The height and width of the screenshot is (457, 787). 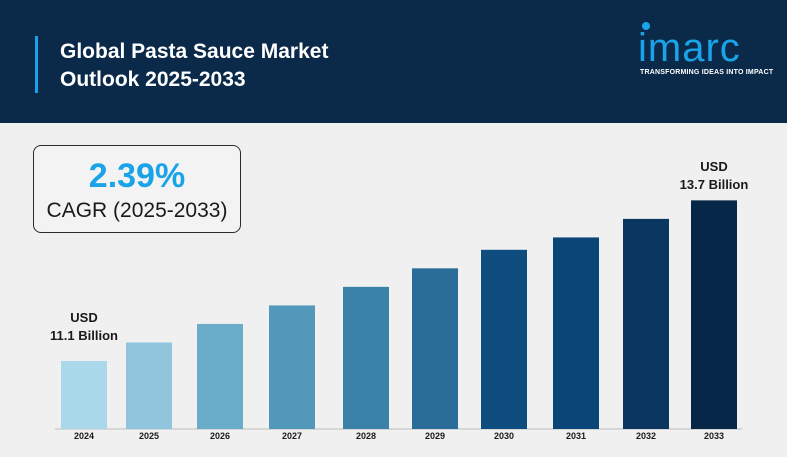 I want to click on bar-2028, so click(x=366, y=357).